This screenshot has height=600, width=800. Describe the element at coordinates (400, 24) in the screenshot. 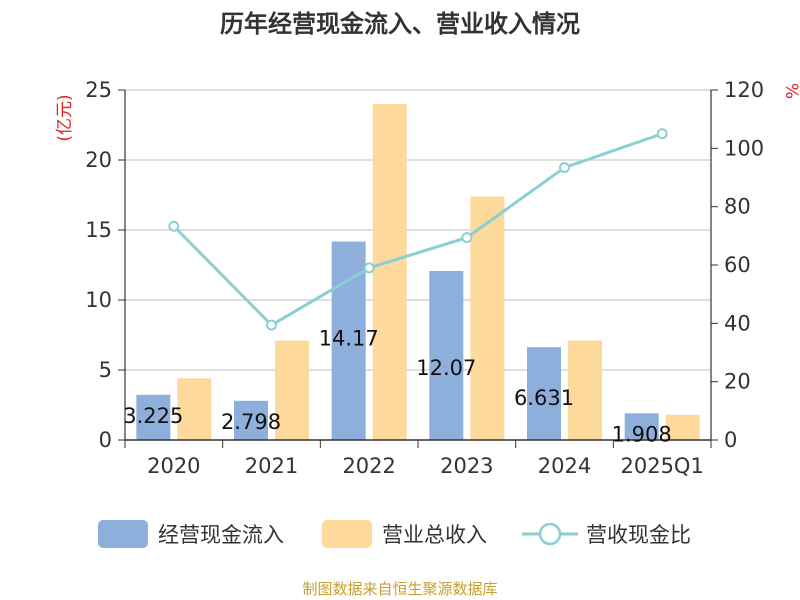

I see `chart-title: 历年经营现金流入、营业收入情况` at that location.